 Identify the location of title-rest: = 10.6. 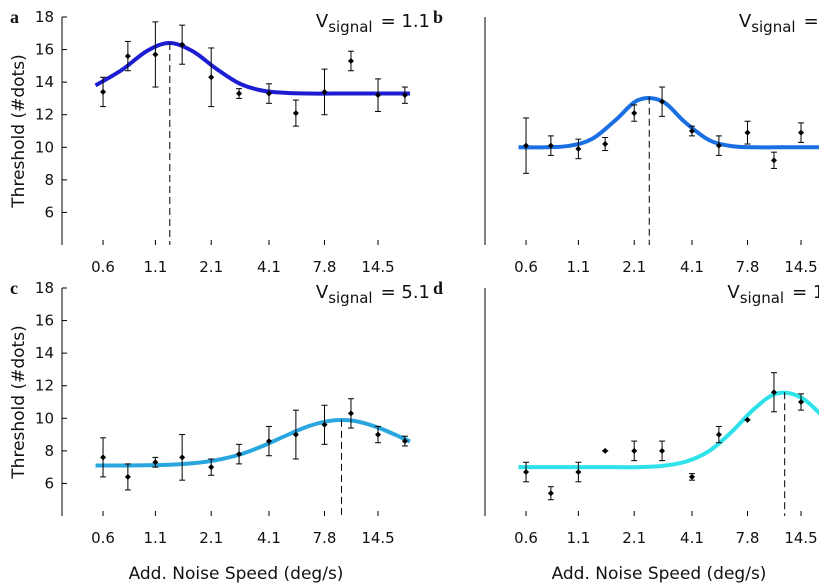
(805, 292).